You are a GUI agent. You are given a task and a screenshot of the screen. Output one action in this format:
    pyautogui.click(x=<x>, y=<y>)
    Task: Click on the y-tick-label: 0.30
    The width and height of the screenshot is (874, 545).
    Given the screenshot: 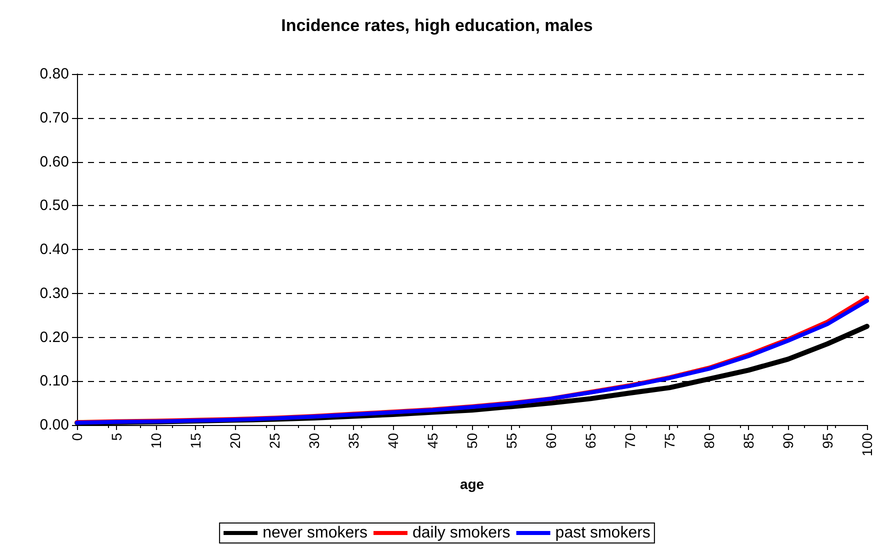 What is the action you would take?
    pyautogui.click(x=54, y=293)
    